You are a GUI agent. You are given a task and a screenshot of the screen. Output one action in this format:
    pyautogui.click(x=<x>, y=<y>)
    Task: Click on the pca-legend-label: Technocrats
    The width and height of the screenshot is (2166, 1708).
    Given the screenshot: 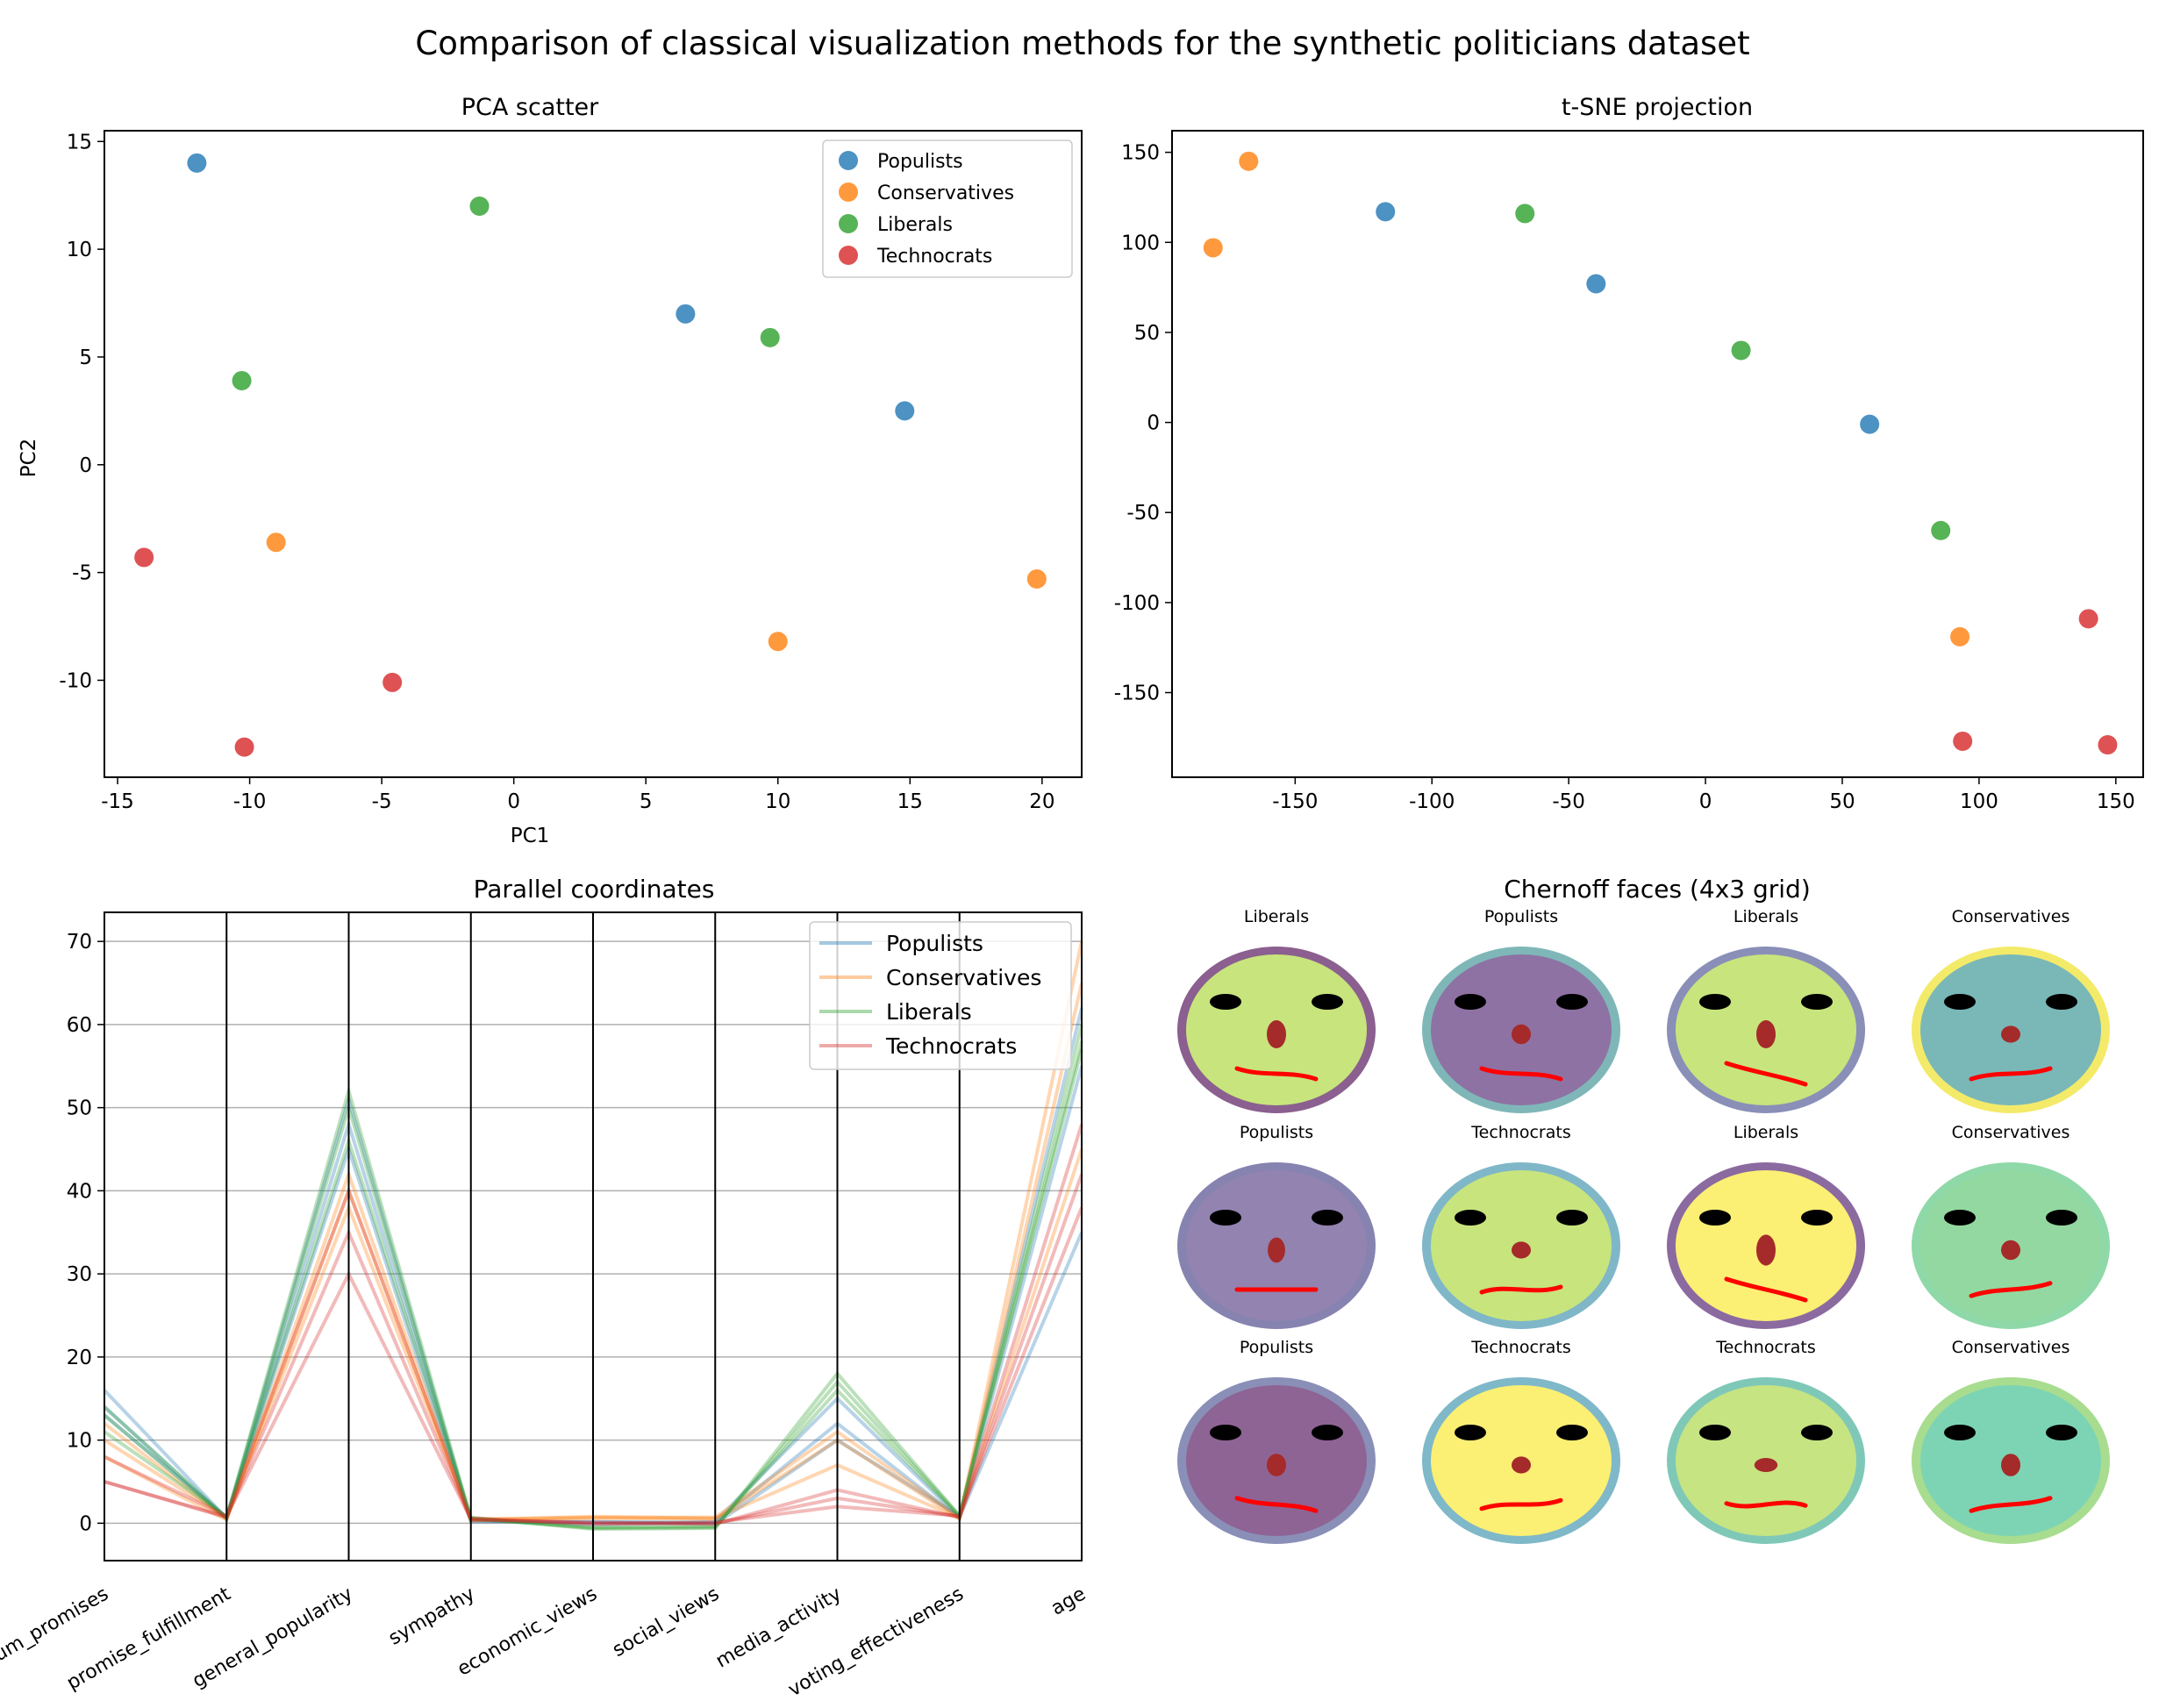 What is the action you would take?
    pyautogui.click(x=934, y=257)
    